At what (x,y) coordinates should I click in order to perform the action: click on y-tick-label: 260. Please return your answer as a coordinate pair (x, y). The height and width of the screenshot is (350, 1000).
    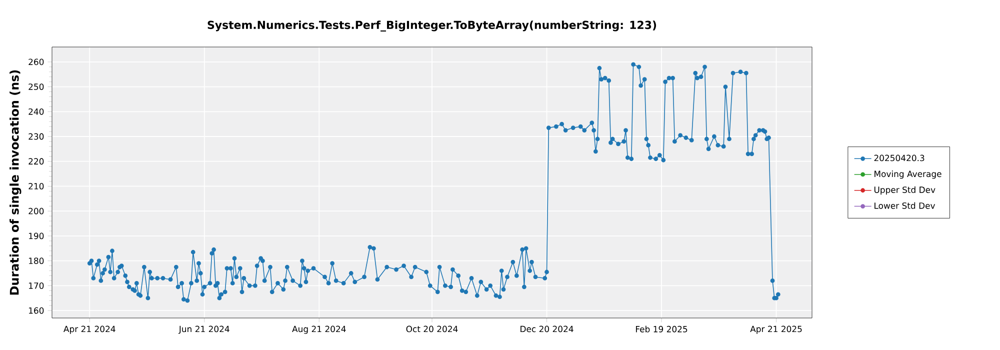
    Looking at the image, I should click on (36, 62).